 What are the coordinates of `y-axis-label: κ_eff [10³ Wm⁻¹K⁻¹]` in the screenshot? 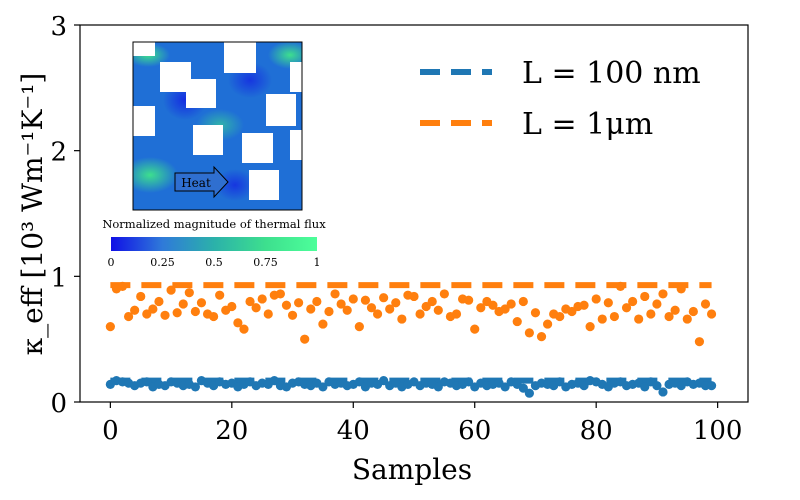 It's located at (32, 214).